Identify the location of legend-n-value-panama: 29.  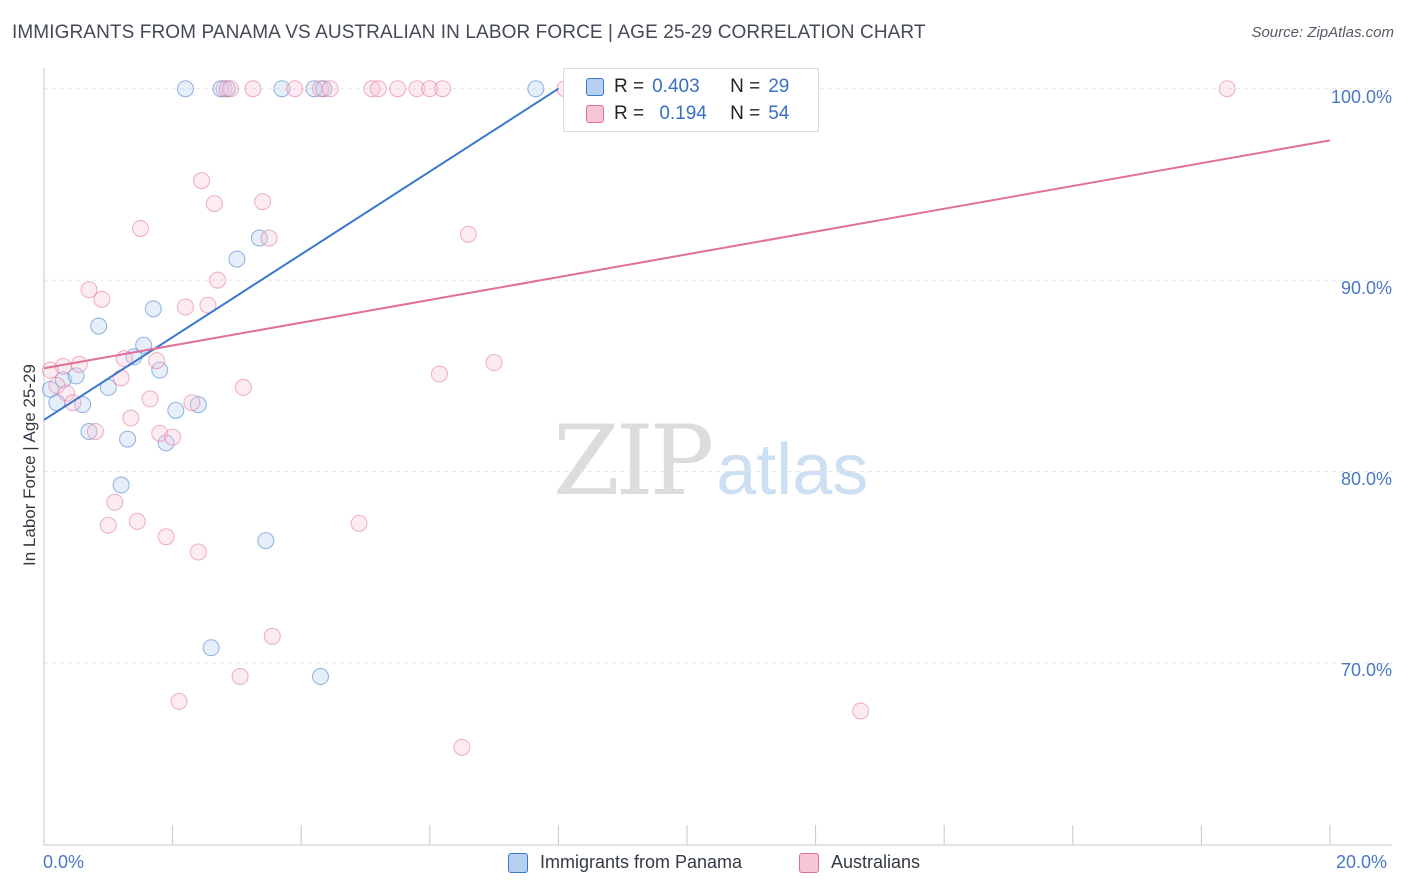
(779, 86).